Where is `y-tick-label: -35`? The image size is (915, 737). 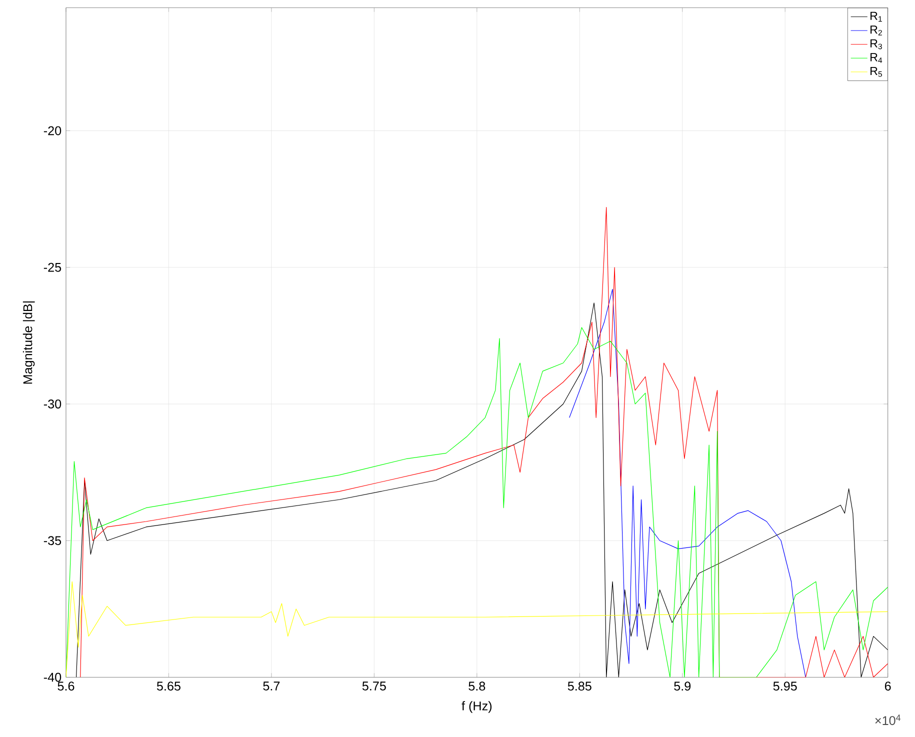 y-tick-label: -35 is located at coordinates (53, 540).